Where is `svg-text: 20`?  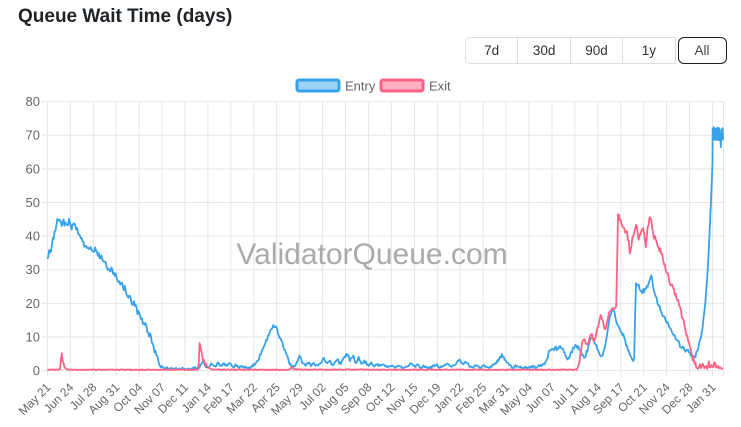 svg-text: 20 is located at coordinates (33, 303).